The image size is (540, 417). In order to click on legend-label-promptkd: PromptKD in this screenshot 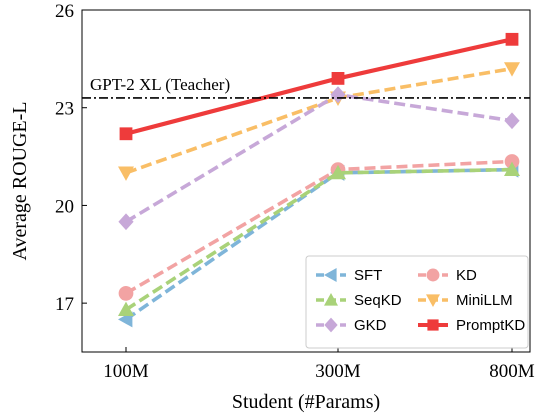, I will do `click(490, 325)`.